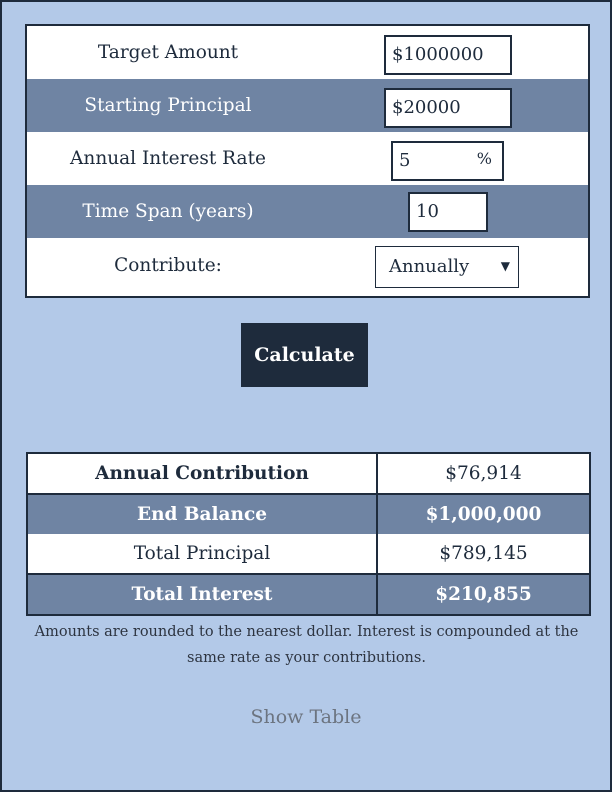  Describe the element at coordinates (307, 211) in the screenshot. I see `time-span-row: Time Span (years) 10` at that location.